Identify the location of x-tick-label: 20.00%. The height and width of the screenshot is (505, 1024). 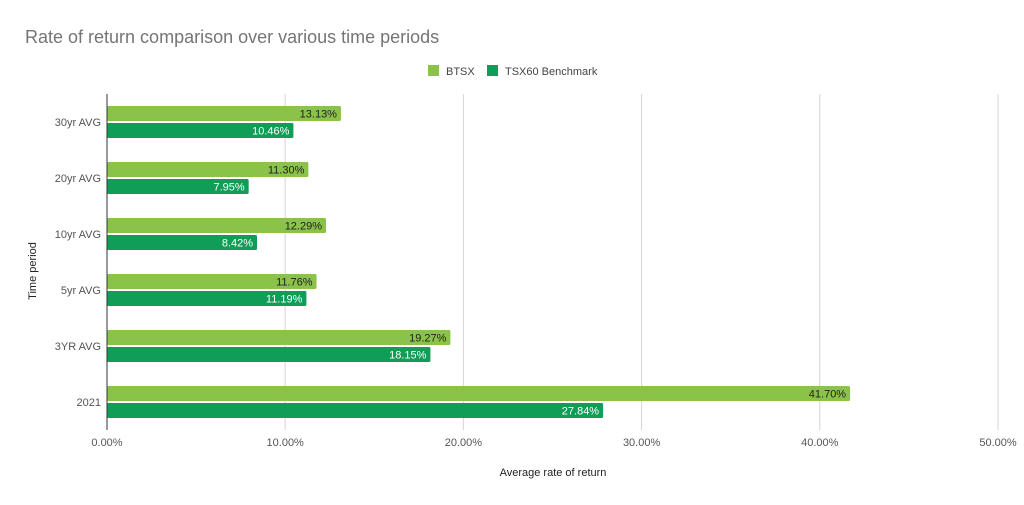
(464, 443).